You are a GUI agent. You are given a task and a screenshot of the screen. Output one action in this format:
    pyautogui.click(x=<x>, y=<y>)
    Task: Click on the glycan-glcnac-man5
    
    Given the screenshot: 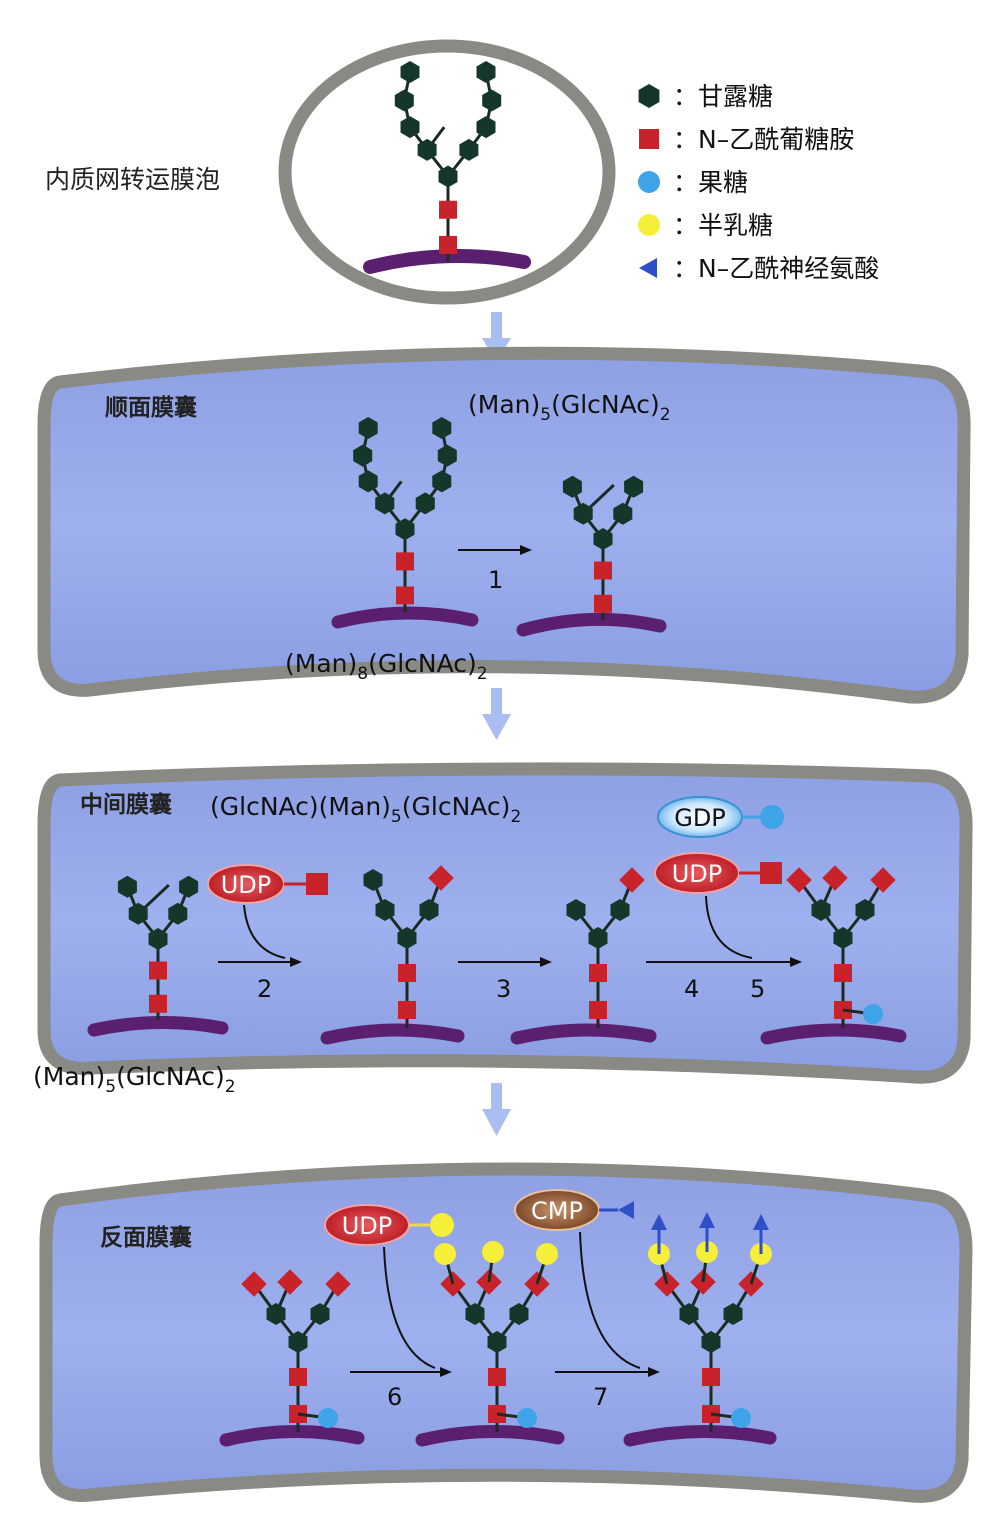 What is the action you would take?
    pyautogui.click(x=408, y=946)
    